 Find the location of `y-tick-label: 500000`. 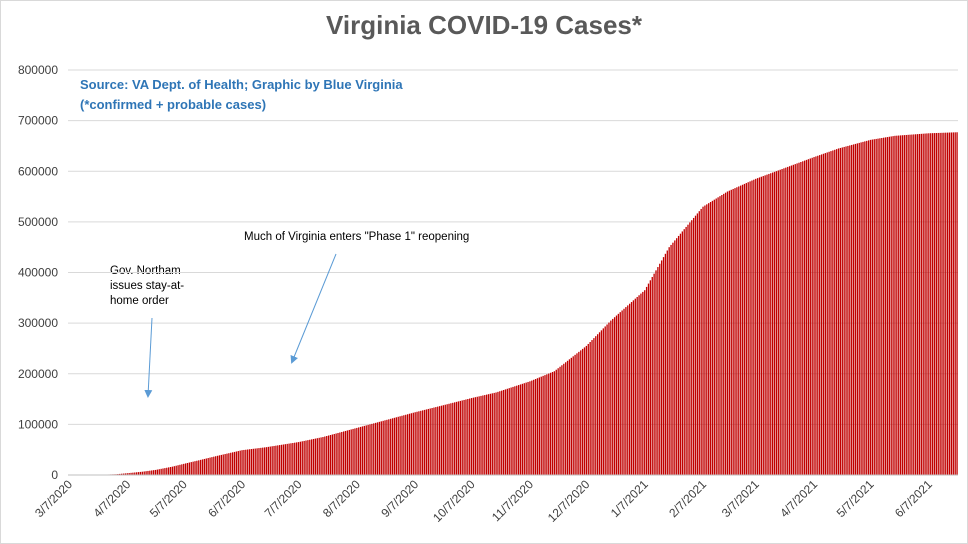

y-tick-label: 500000 is located at coordinates (38, 222).